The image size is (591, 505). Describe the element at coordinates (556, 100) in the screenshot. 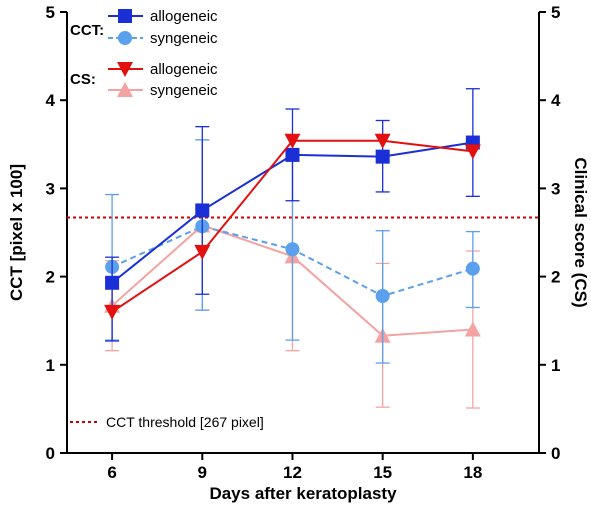

I see `right-y-tick-label: 4` at that location.